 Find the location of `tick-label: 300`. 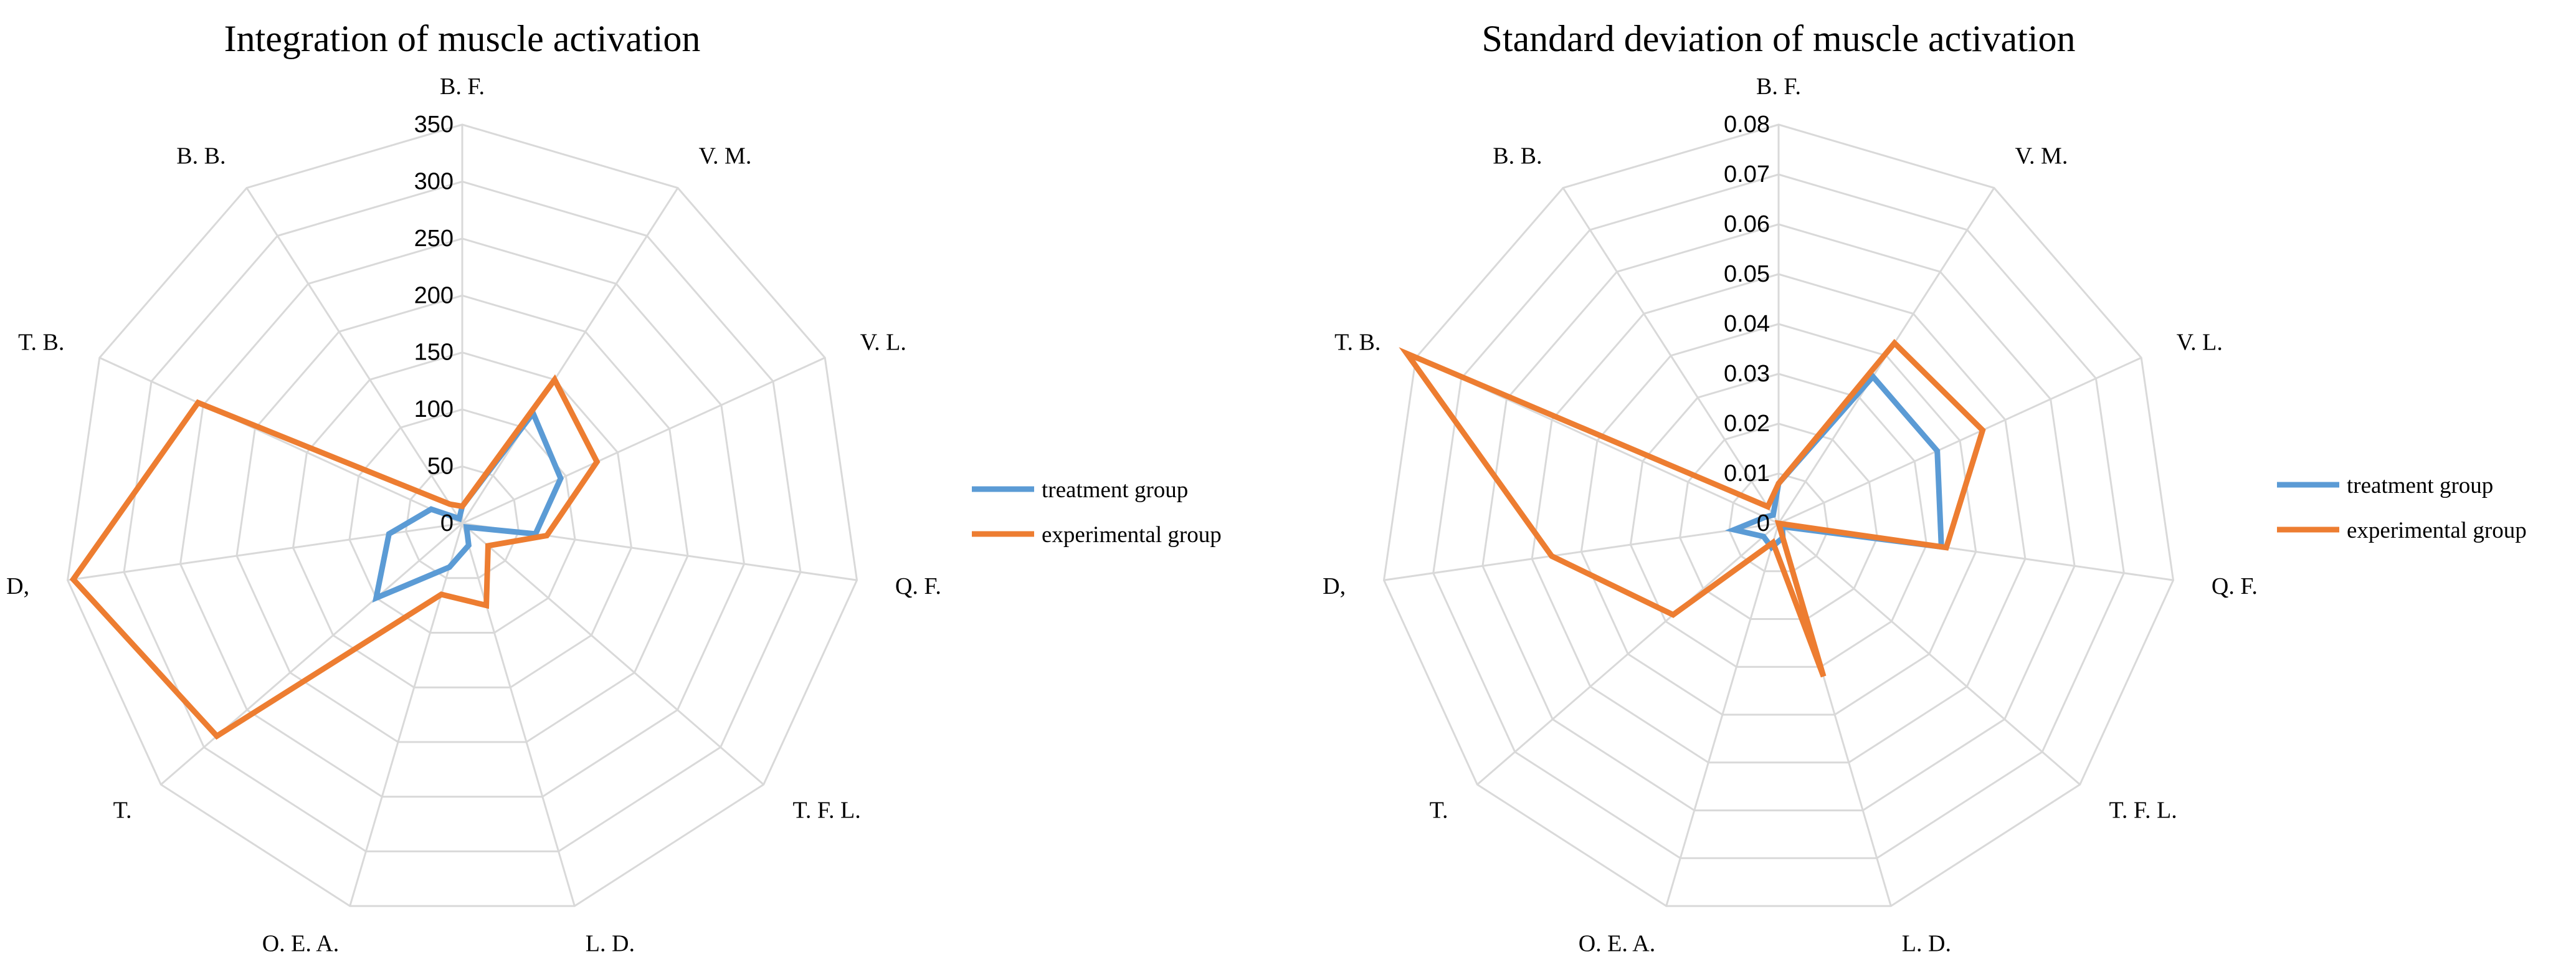

tick-label: 300 is located at coordinates (434, 181).